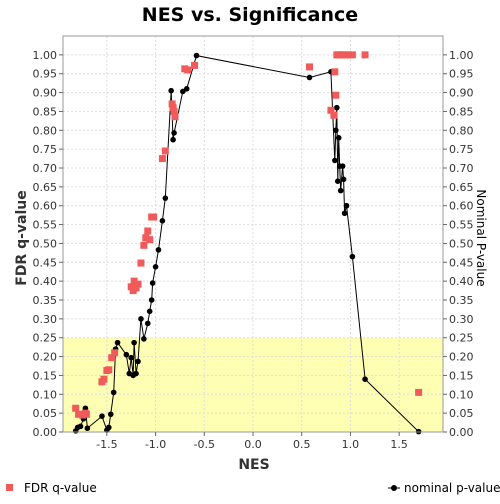 The height and width of the screenshot is (504, 500). What do you see at coordinates (461, 281) in the screenshot?
I see `y2-tick-label: 0.40` at bounding box center [461, 281].